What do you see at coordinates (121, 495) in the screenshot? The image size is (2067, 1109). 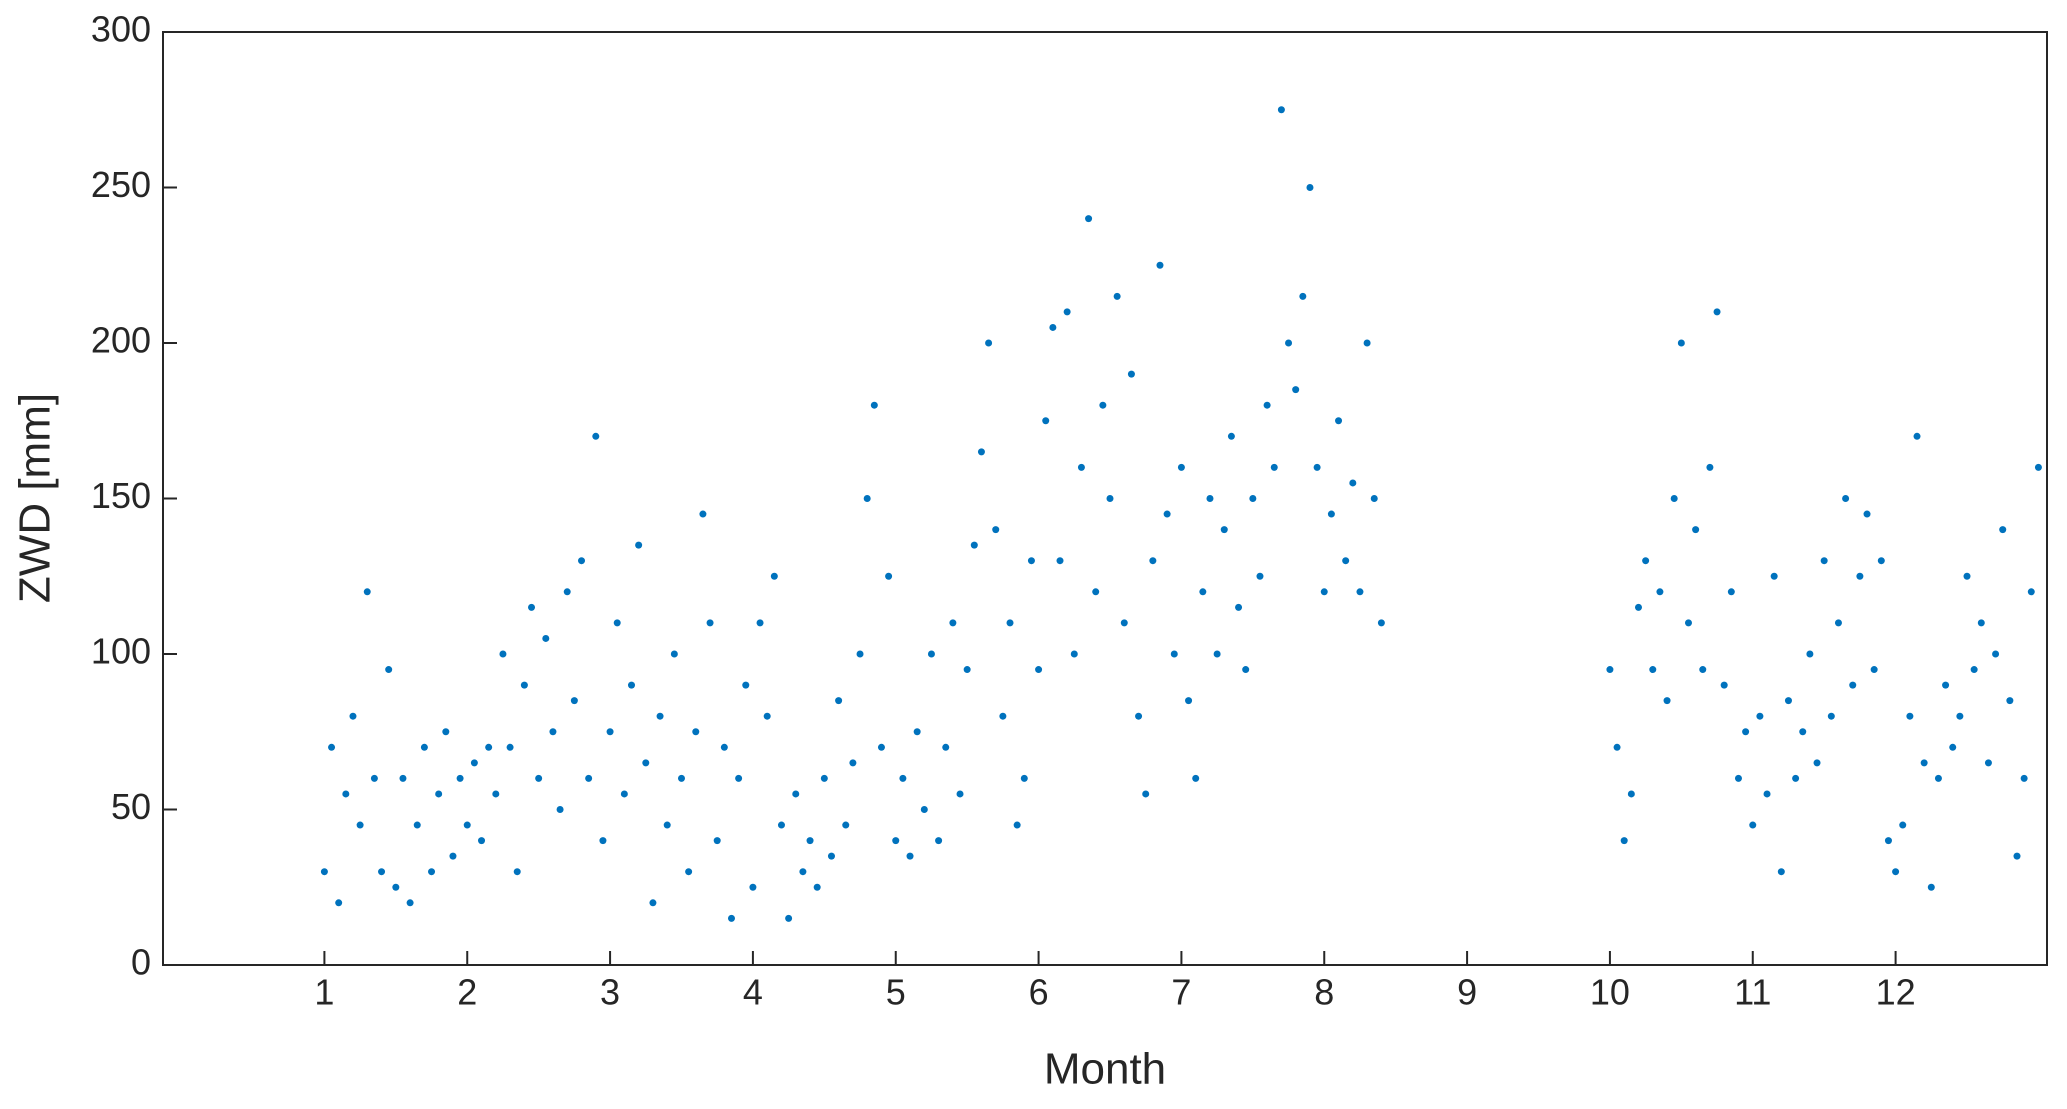 I see `y-tick-label: 150` at bounding box center [121, 495].